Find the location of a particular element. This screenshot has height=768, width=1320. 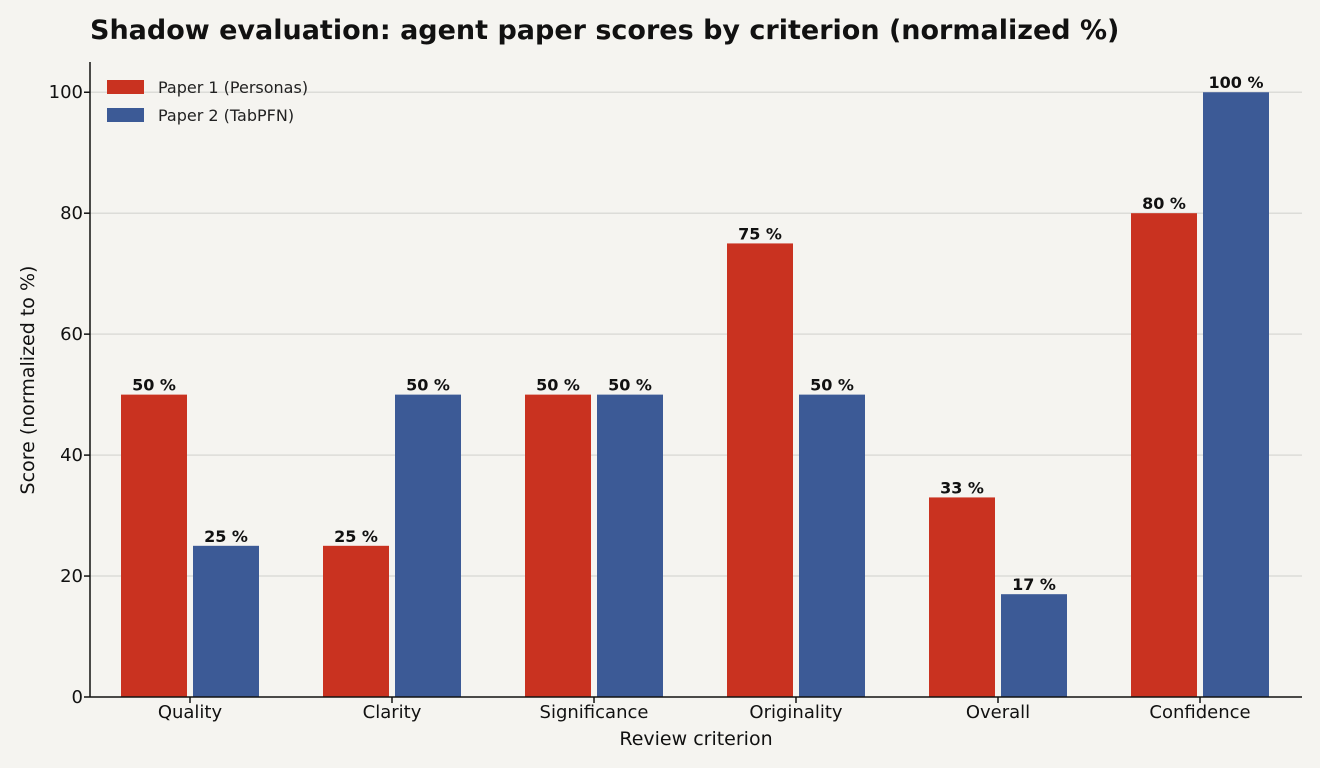

data-label-significance-series-1: 50 % is located at coordinates (558, 385).